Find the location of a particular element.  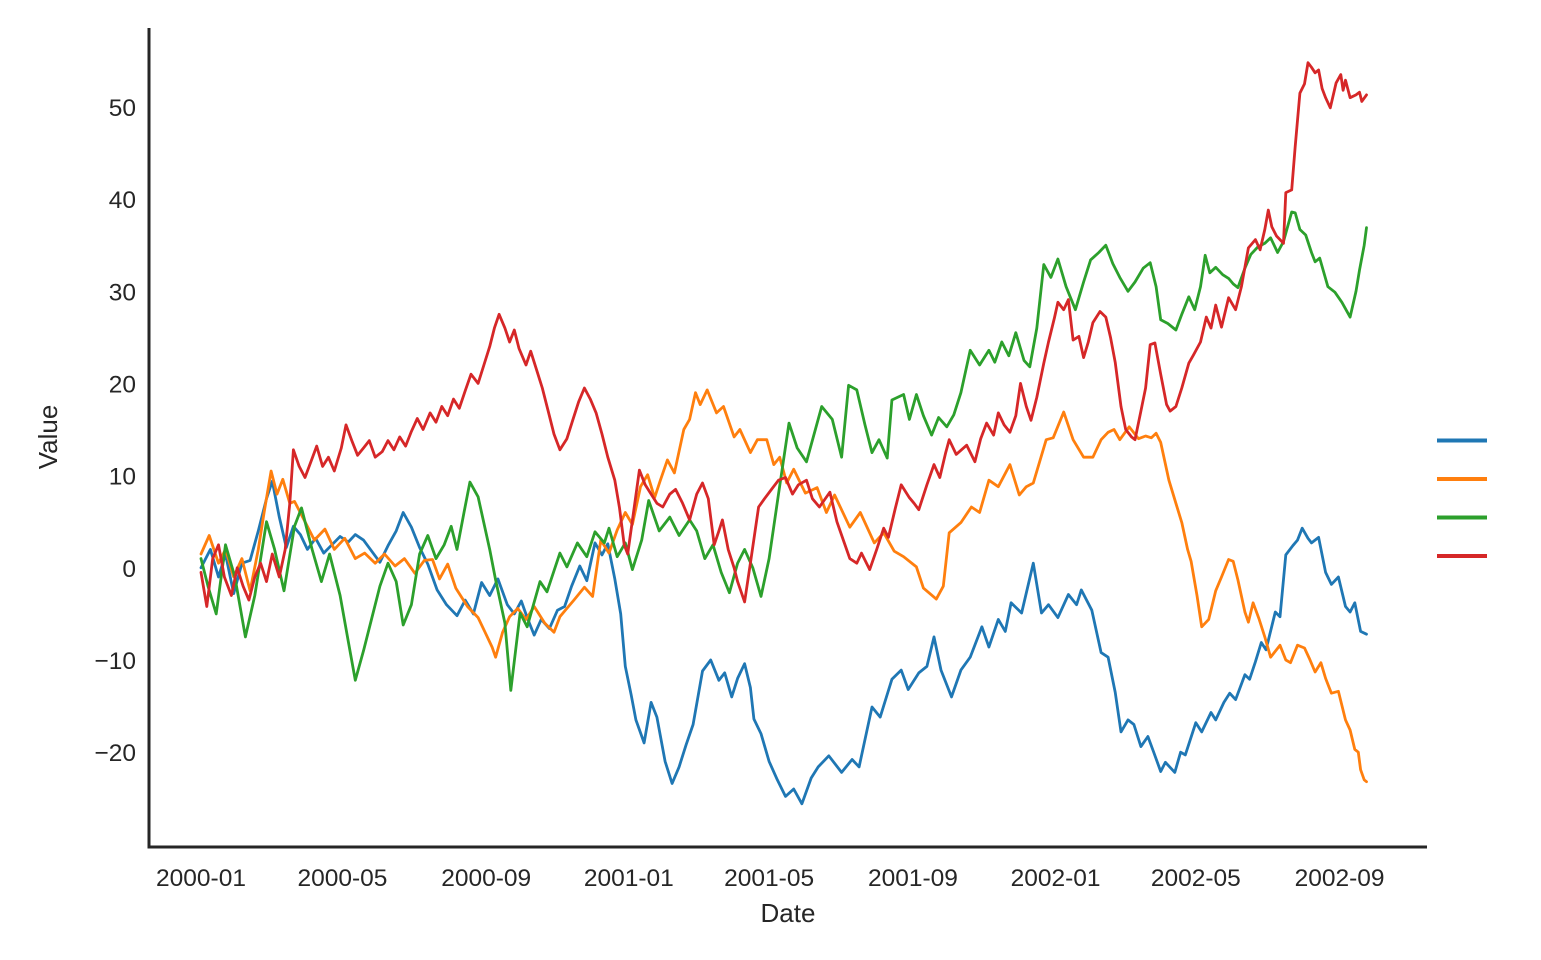

legend is located at coordinates (1462, 498).